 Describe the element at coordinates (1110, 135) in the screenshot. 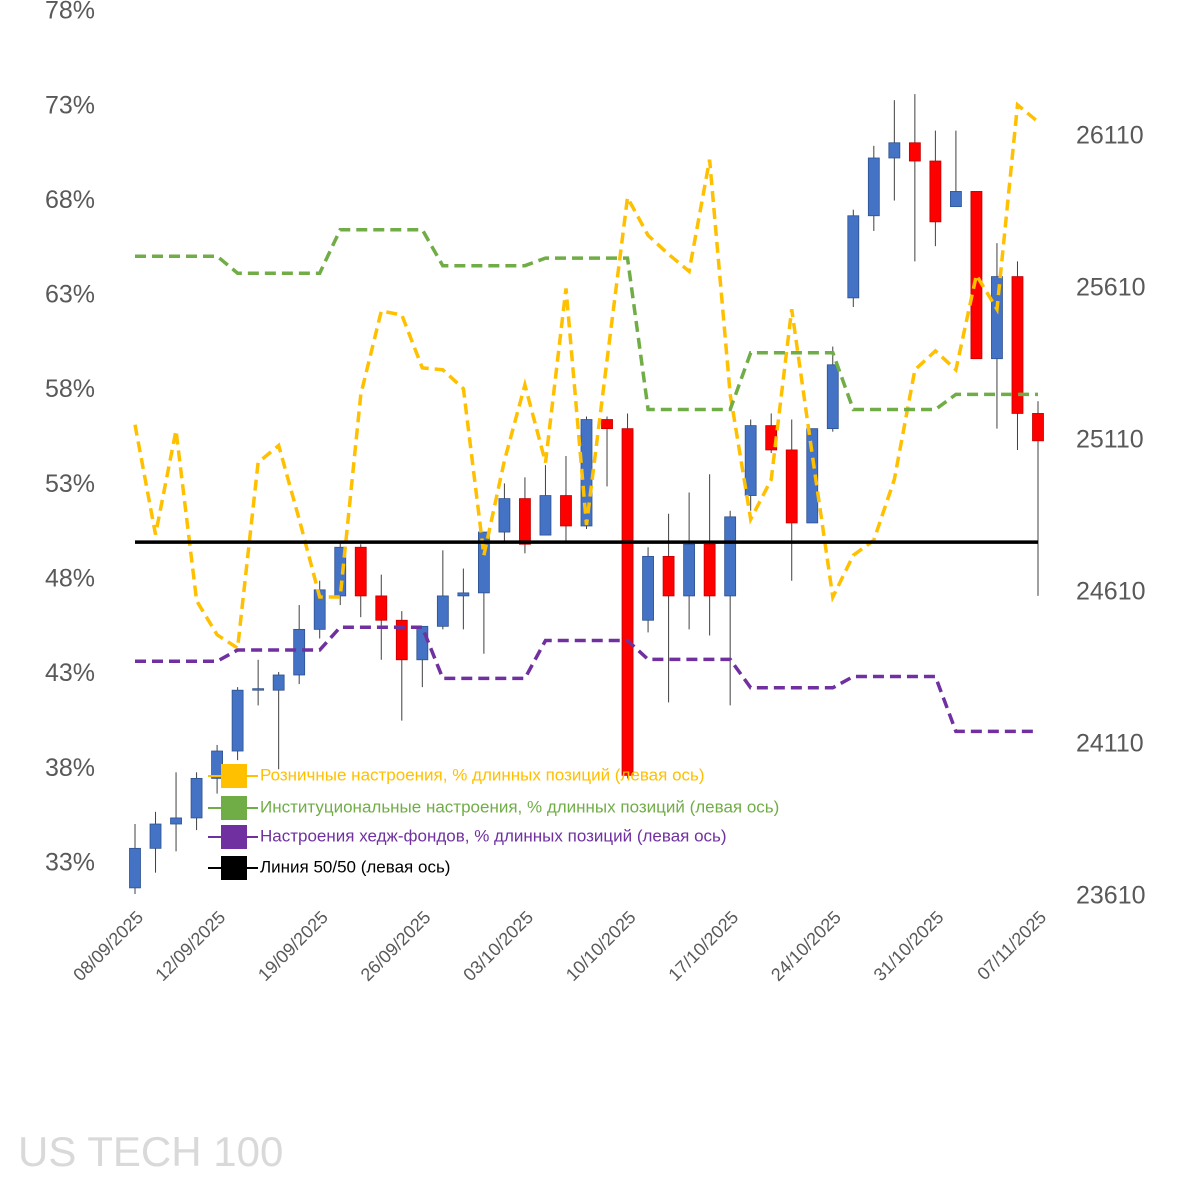

I see `y2-tick-label: 26110` at that location.